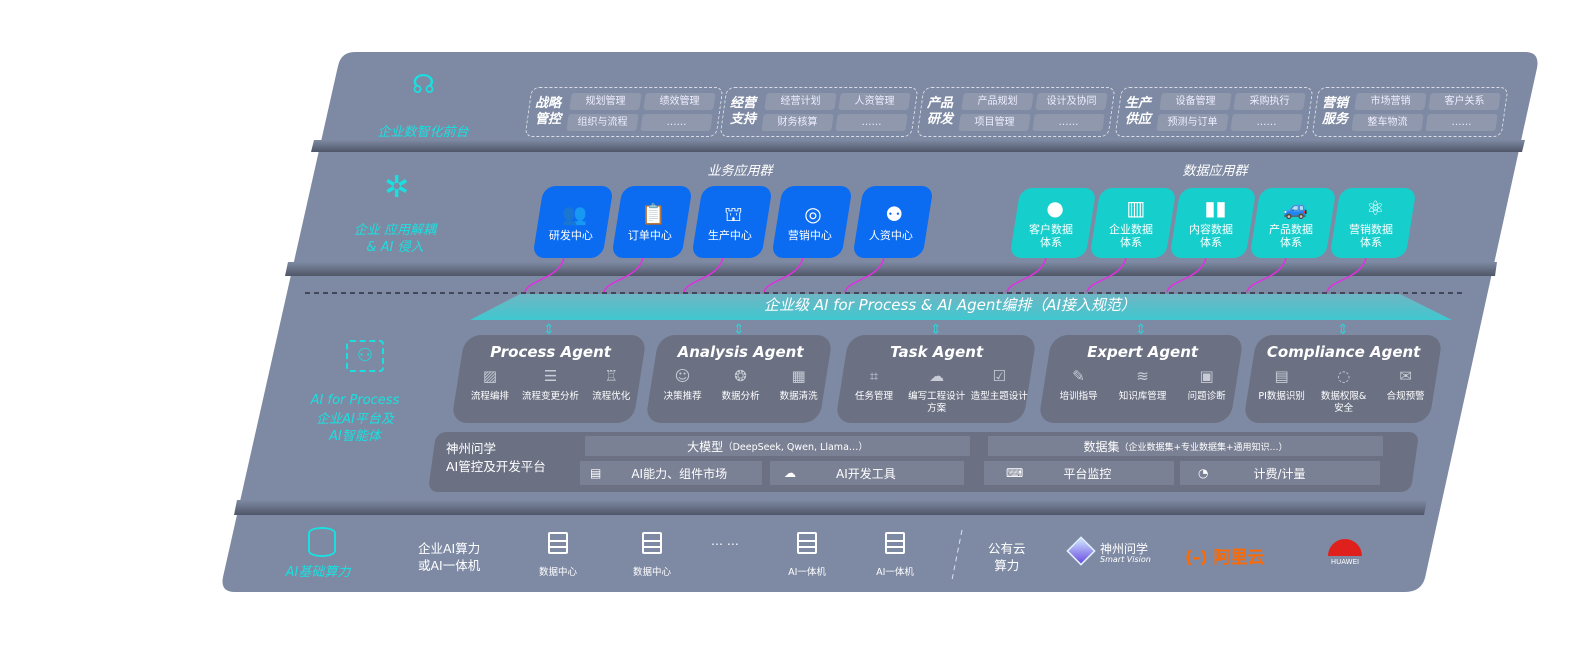  What do you see at coordinates (798, 376) in the screenshot?
I see `agent-capability-icon: ▦` at bounding box center [798, 376].